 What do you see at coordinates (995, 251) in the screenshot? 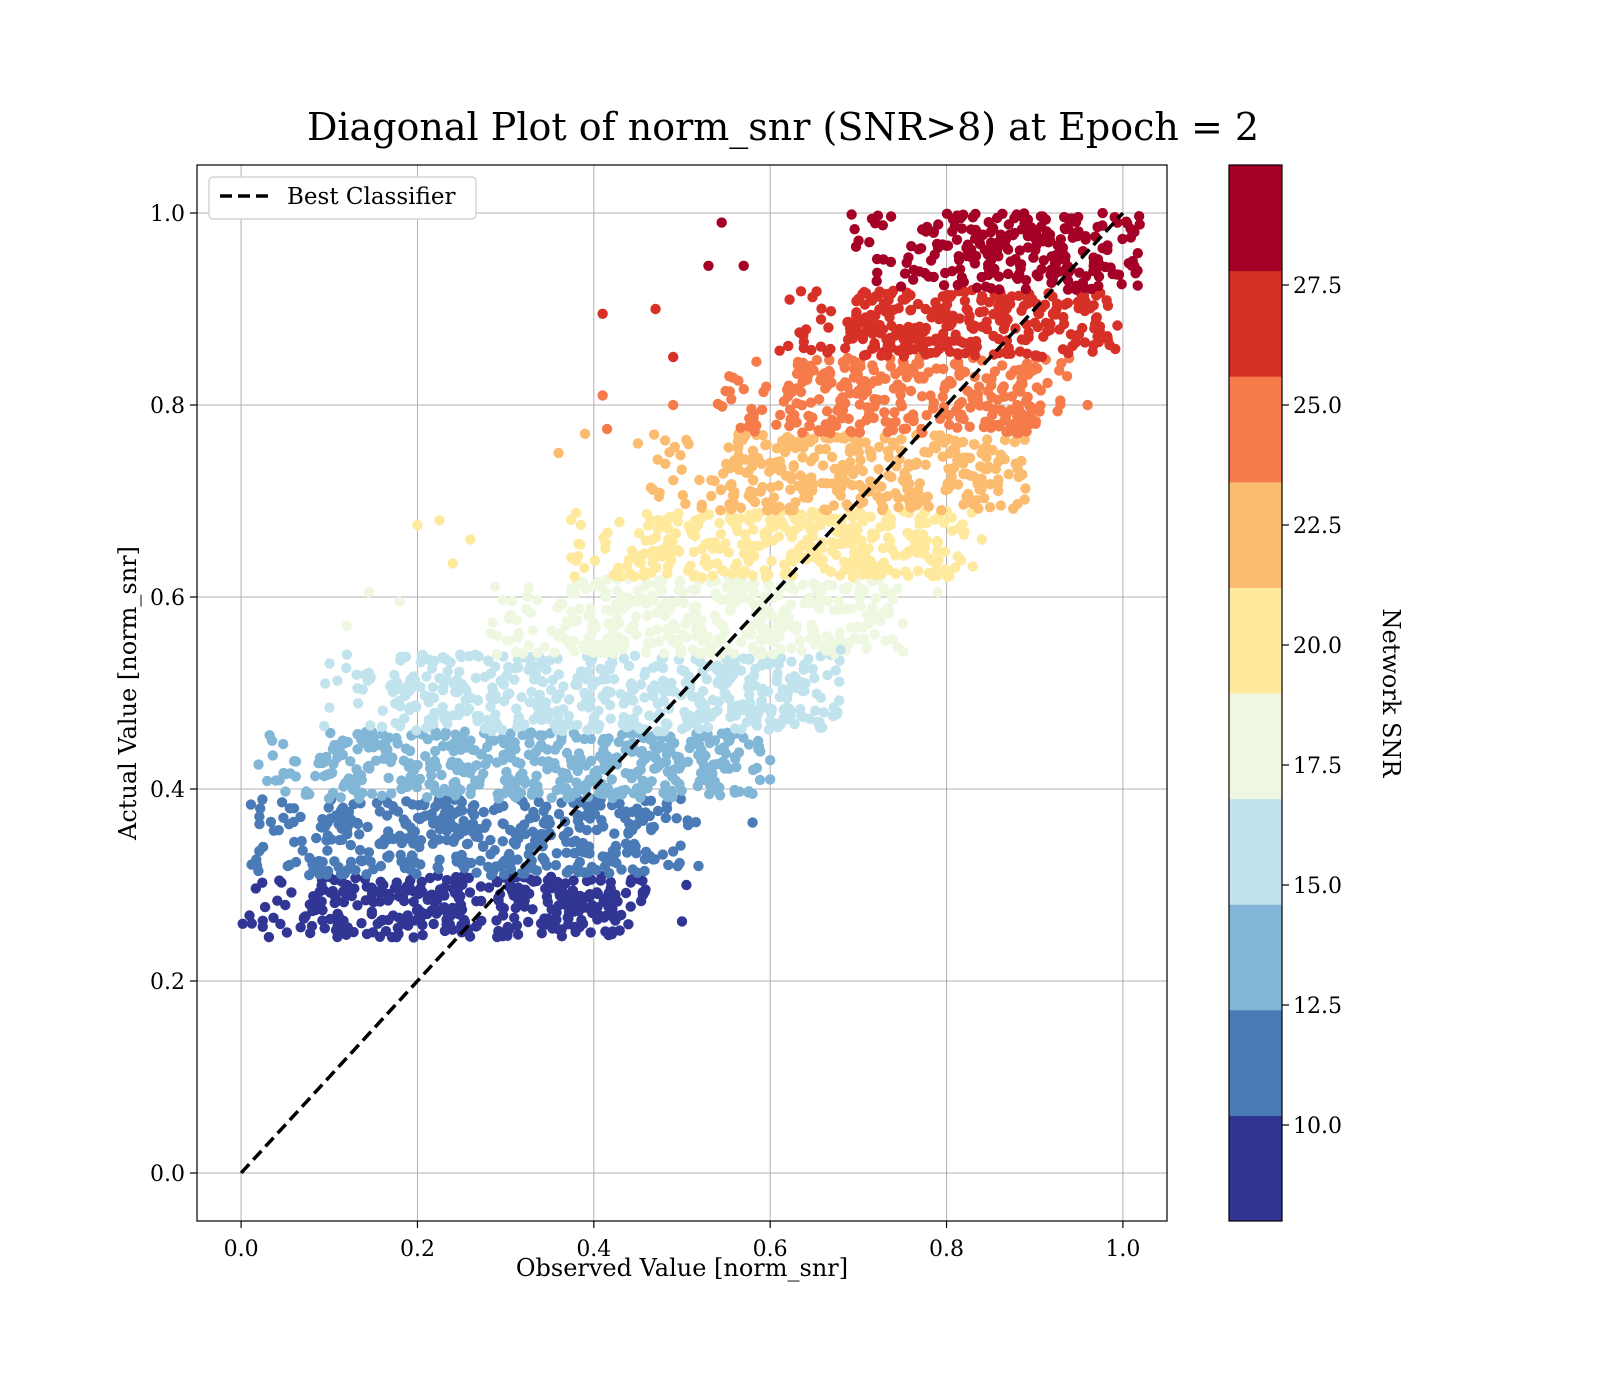
I see `band-9-points` at bounding box center [995, 251].